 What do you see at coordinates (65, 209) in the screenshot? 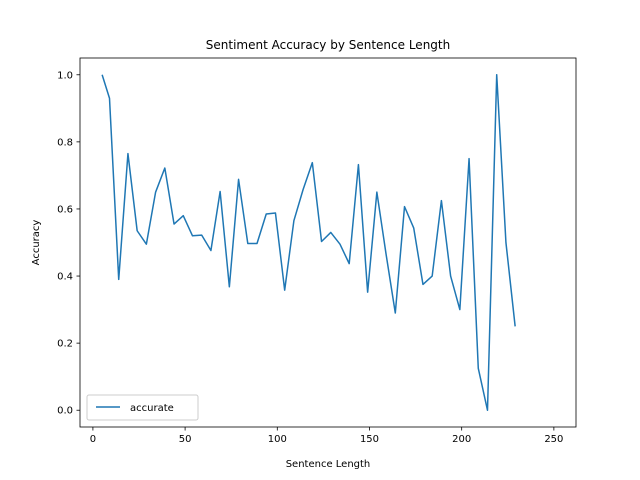
I see `y-tick-label: 0.6` at bounding box center [65, 209].